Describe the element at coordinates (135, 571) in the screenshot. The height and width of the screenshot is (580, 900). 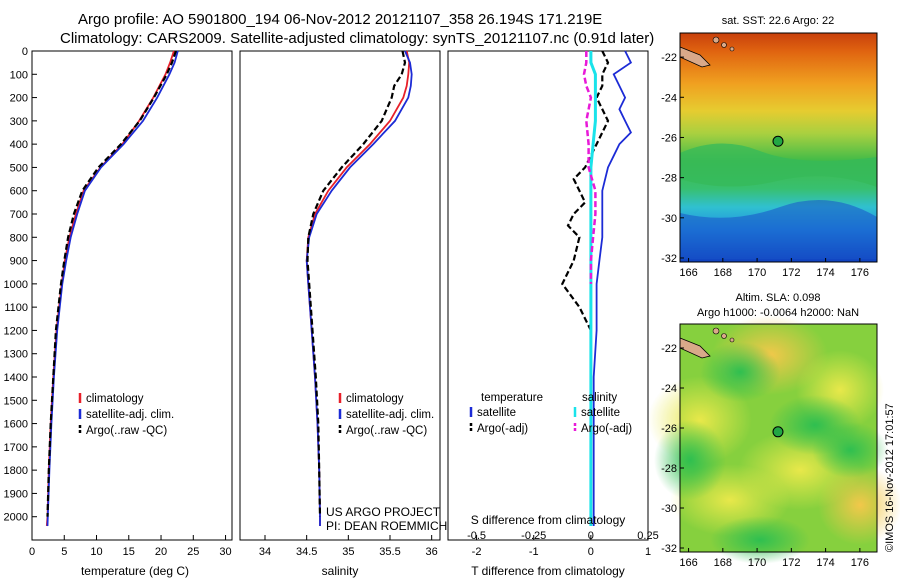
I see `temperature-xlabel: temperature (deg C)` at that location.